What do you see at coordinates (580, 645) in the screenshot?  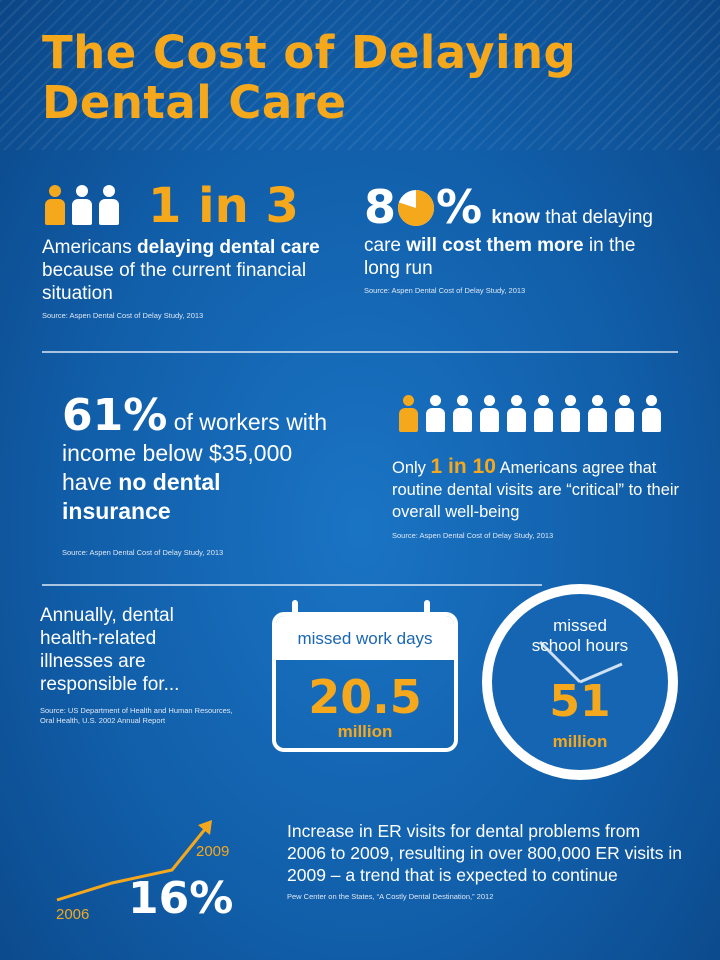 I see `label: school hours` at bounding box center [580, 645].